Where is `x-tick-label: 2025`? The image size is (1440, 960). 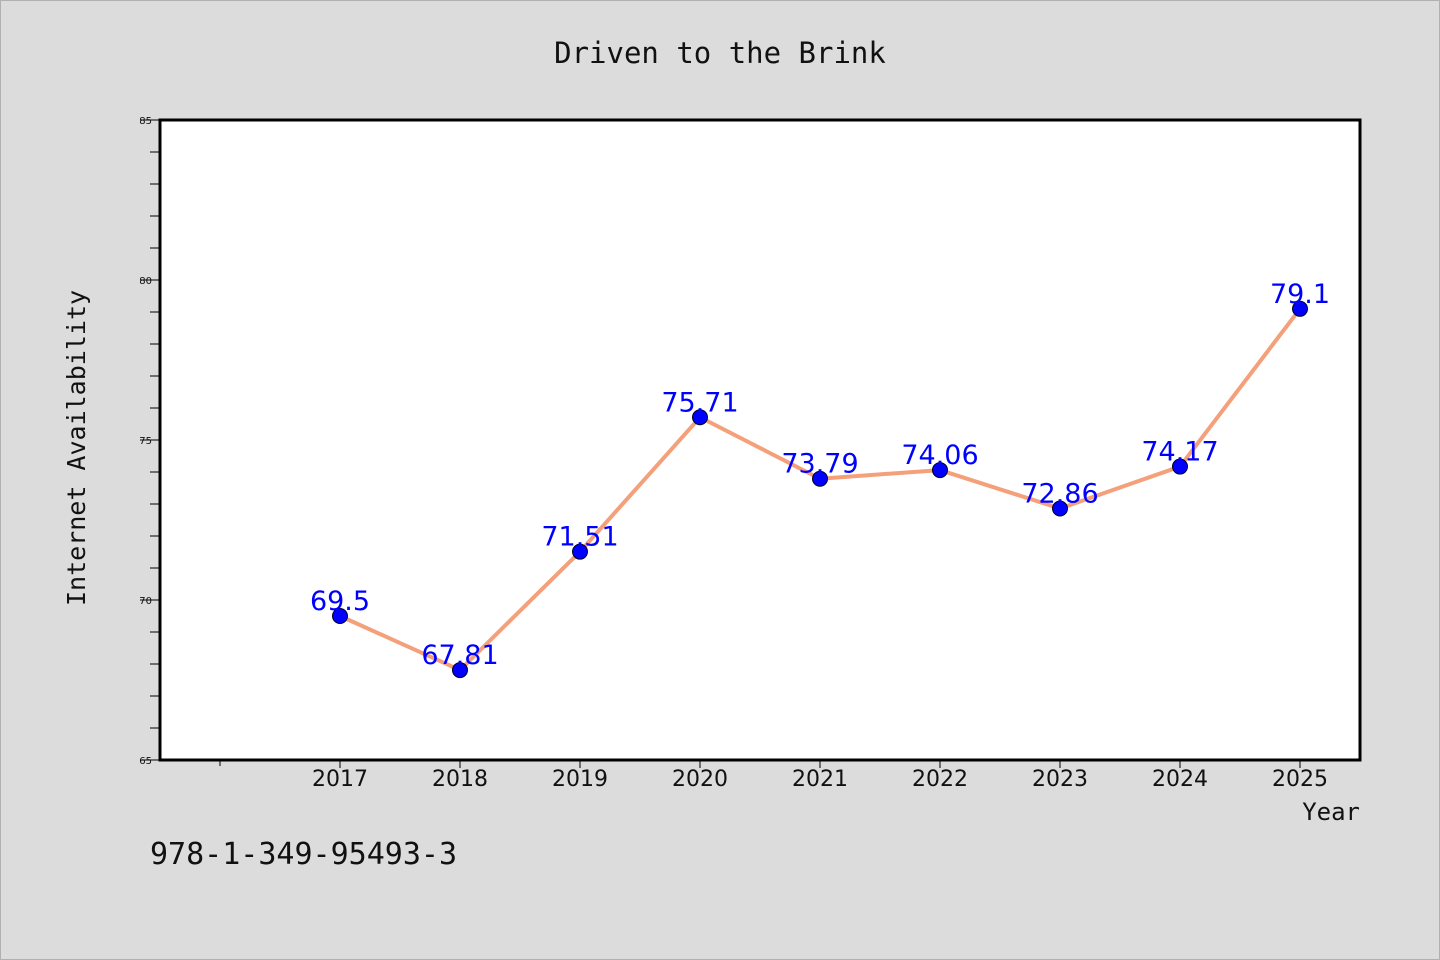 x-tick-label: 2025 is located at coordinates (1300, 779).